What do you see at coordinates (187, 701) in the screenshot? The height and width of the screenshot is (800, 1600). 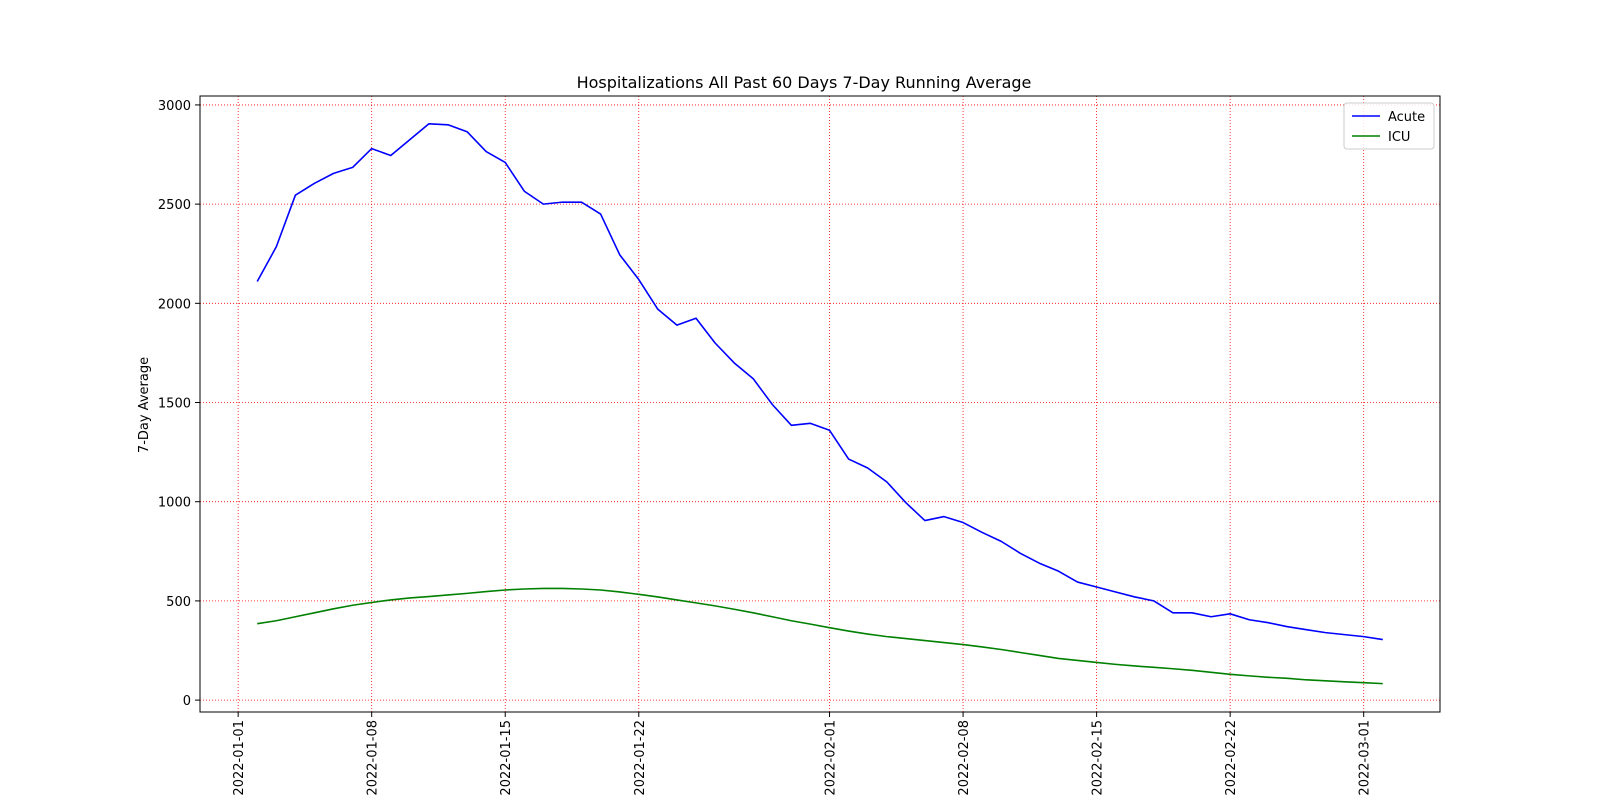 I see `y-tick-label: 0` at bounding box center [187, 701].